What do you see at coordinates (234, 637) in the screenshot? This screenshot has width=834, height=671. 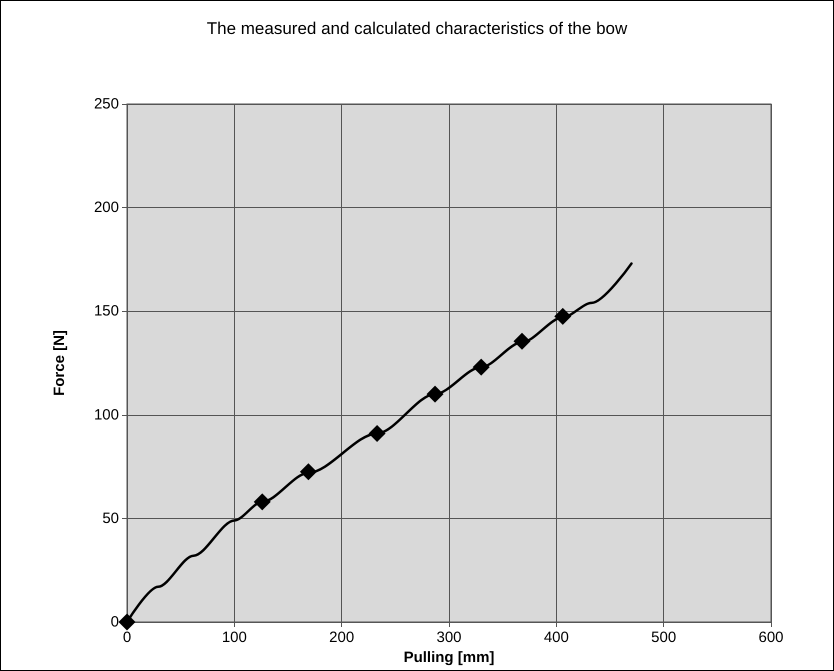 I see `x-tick-label: 100` at bounding box center [234, 637].